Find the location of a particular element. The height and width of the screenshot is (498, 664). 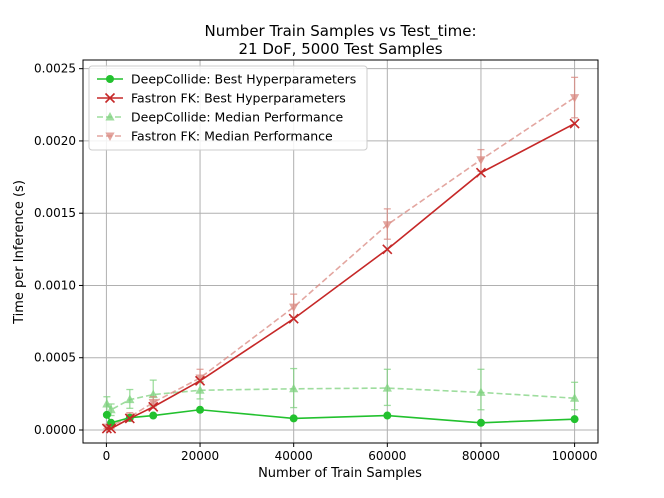

y-tick-label: 0.0005 is located at coordinates (55, 358).